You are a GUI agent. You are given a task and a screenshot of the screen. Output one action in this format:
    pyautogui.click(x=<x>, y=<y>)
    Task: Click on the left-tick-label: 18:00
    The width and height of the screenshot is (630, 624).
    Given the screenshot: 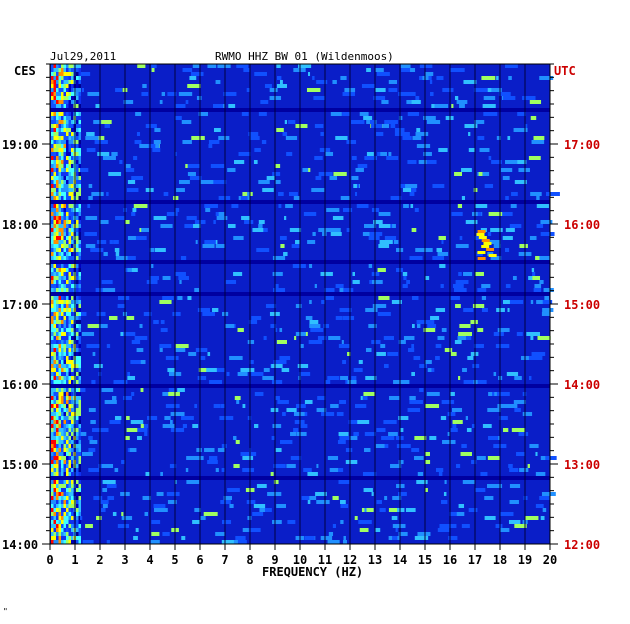 What is the action you would take?
    pyautogui.click(x=20, y=225)
    